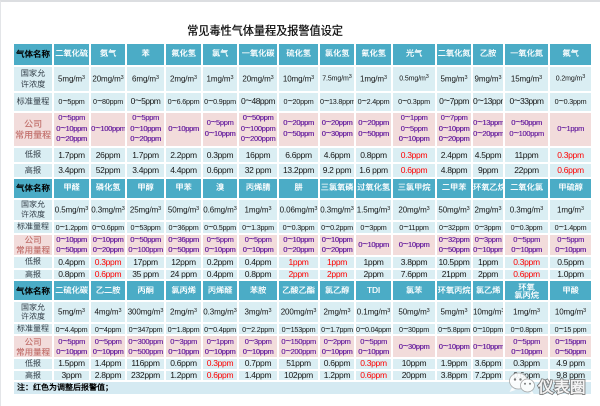  I want to click on svg-text: 仪表圈, so click(561, 387).